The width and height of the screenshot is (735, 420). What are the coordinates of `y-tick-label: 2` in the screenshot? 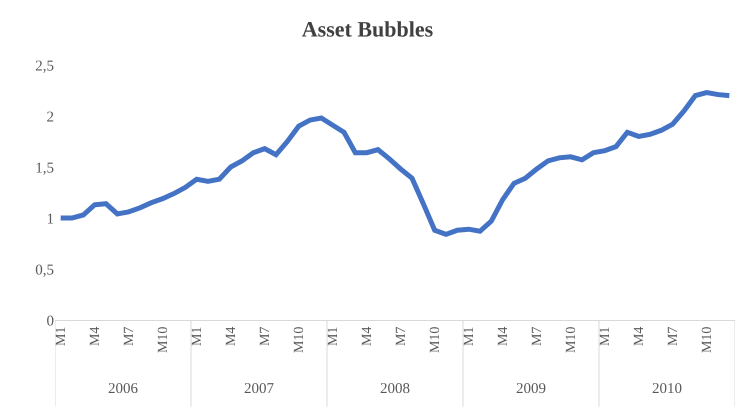 It's located at (50, 117).